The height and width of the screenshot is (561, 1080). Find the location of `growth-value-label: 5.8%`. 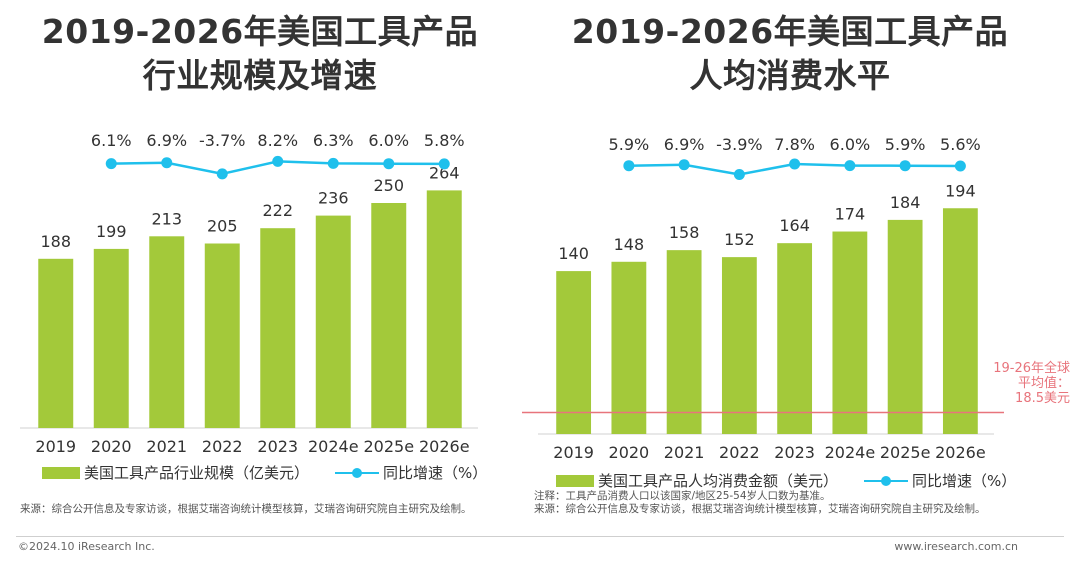

growth-value-label: 5.8% is located at coordinates (444, 140).